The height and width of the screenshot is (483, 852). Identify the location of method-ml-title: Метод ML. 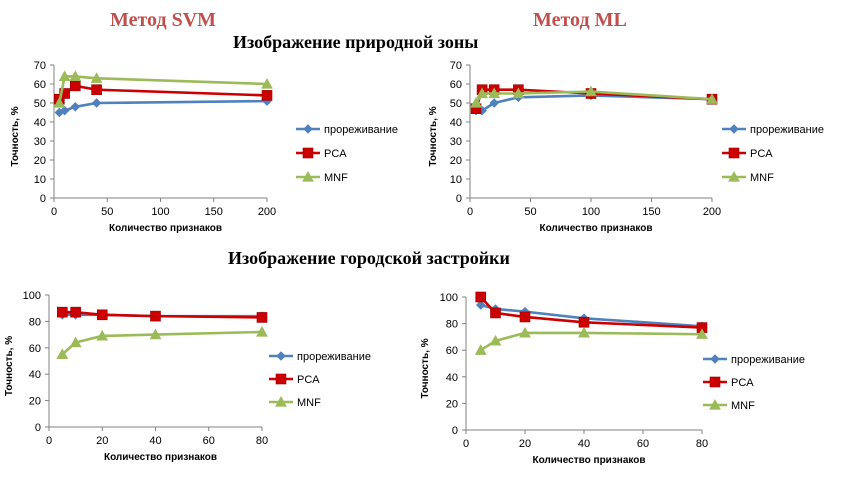
(580, 20).